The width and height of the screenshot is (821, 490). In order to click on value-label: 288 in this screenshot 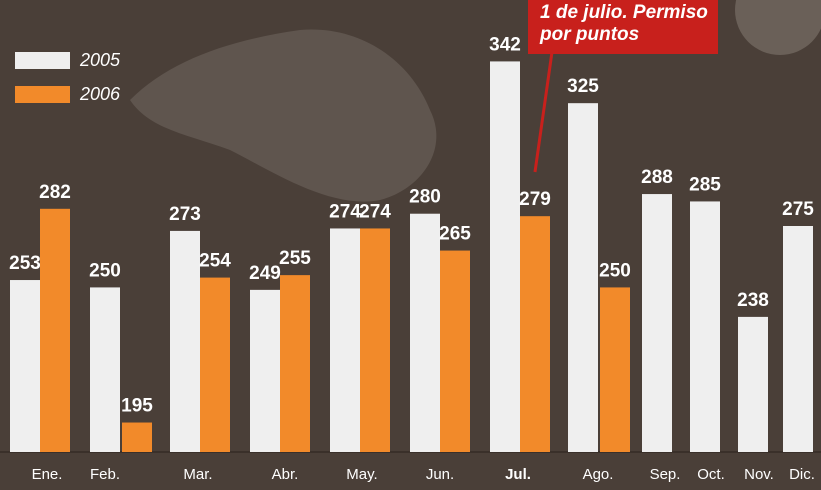, I will do `click(657, 177)`.